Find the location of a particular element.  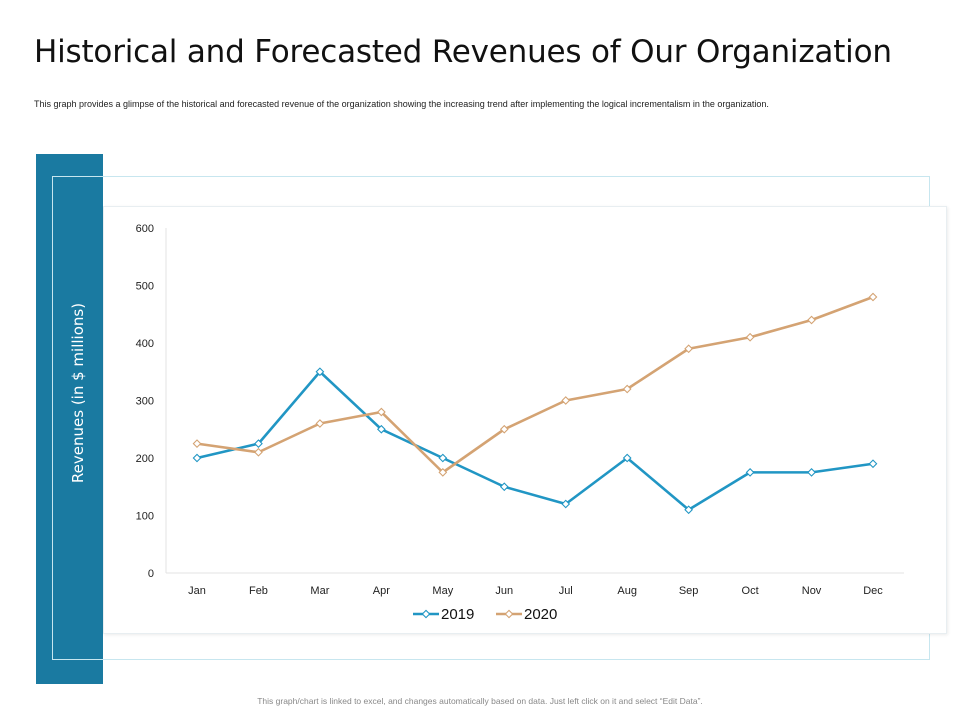

x-tick-label: Feb is located at coordinates (258, 591).